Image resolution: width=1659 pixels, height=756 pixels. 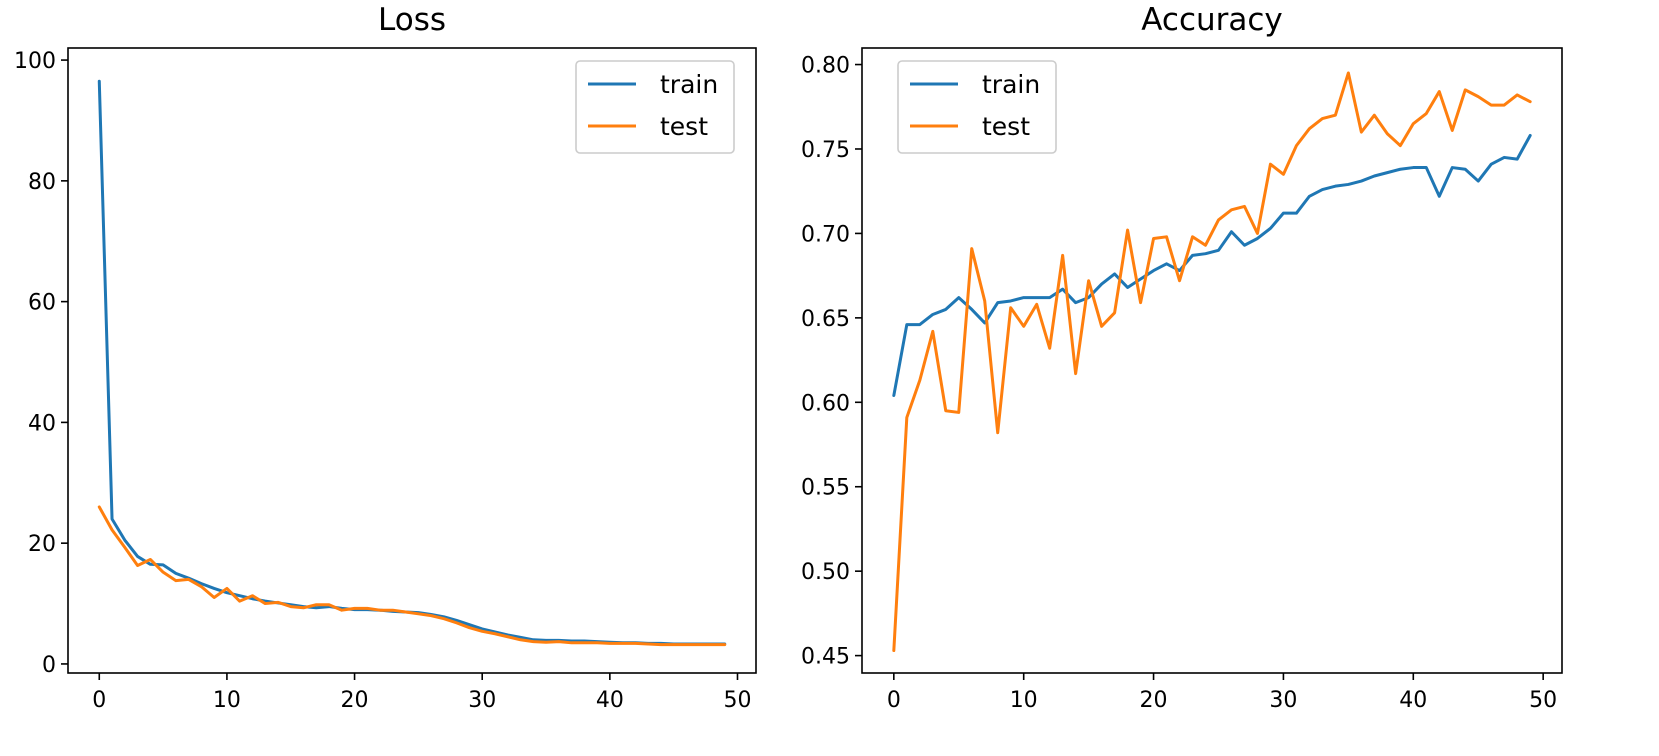 I want to click on y-tick-label: 0.45, so click(x=825, y=657).